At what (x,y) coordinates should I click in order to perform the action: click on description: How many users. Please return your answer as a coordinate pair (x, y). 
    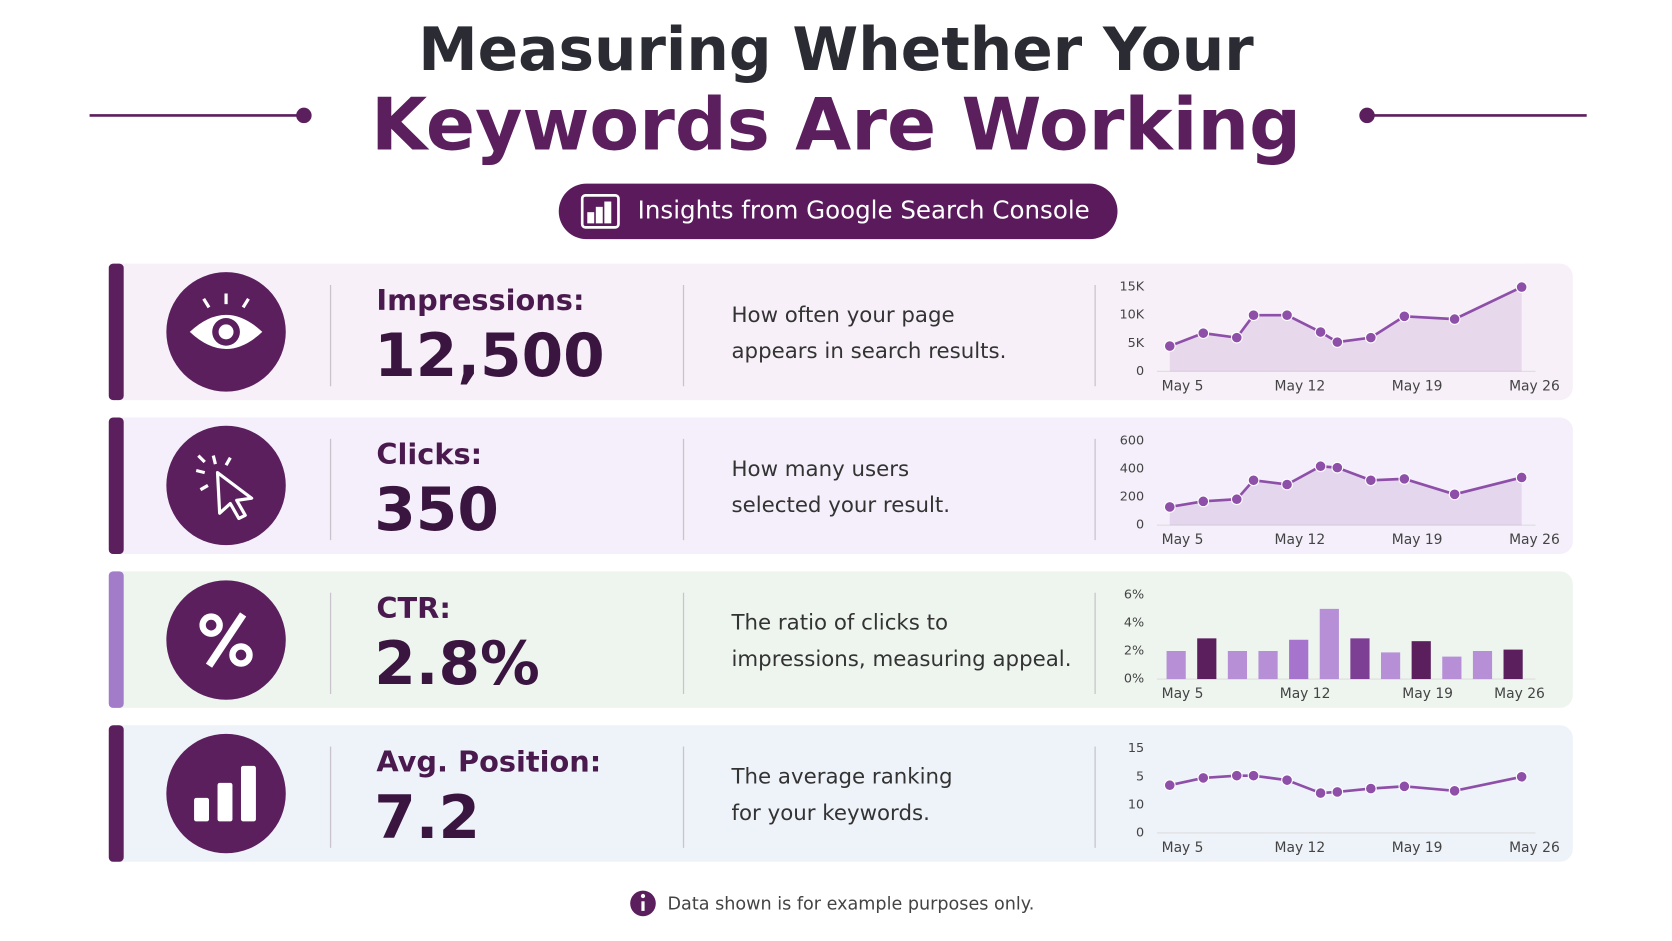
    Looking at the image, I should click on (821, 469).